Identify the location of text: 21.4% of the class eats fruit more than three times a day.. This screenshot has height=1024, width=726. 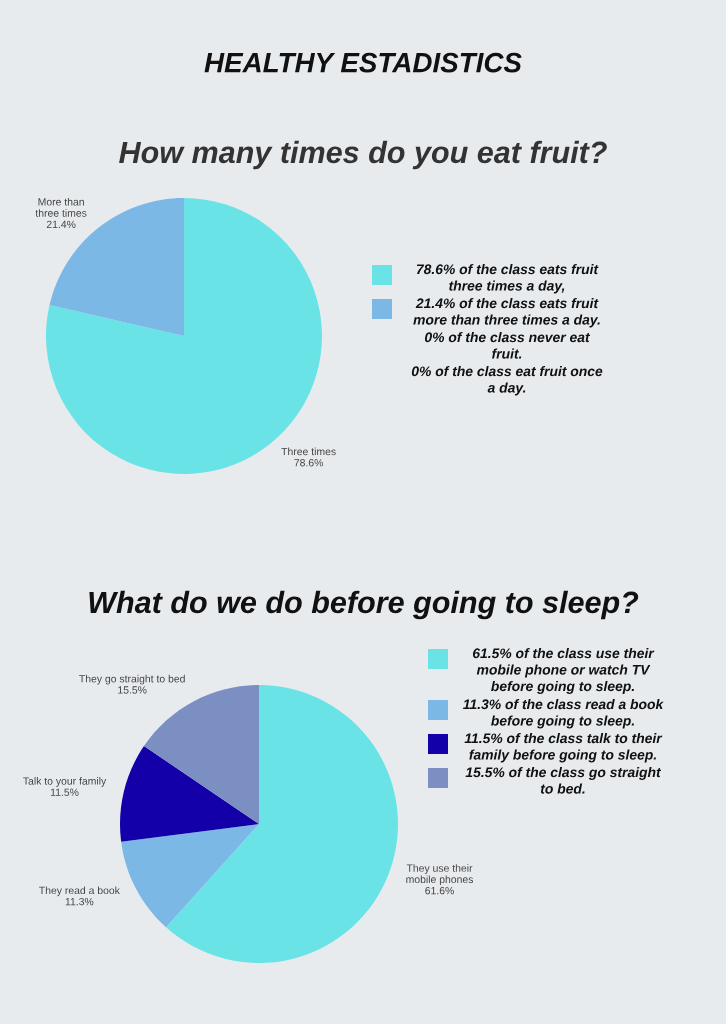
(506, 313).